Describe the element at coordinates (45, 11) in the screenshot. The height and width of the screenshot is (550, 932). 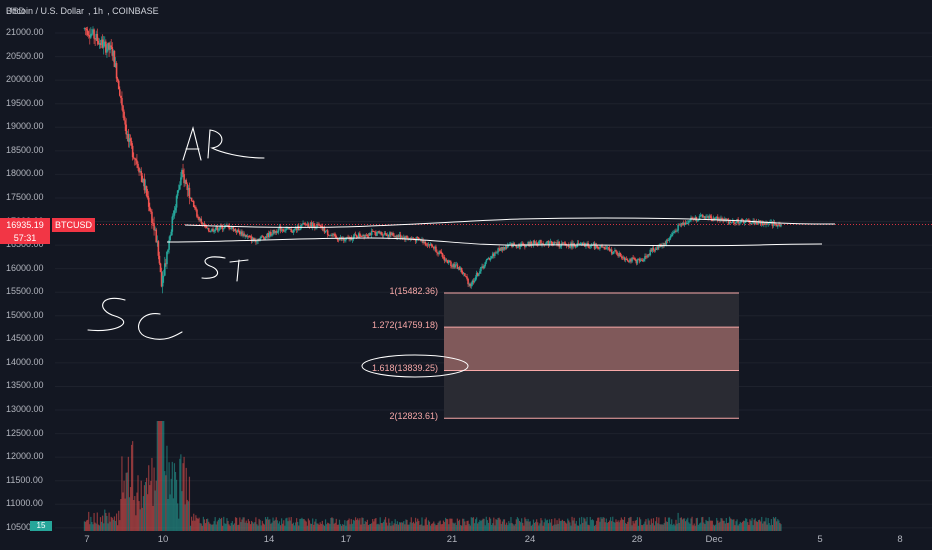
I see `symbol-name: Bitcoin / U.S. Dollar` at that location.